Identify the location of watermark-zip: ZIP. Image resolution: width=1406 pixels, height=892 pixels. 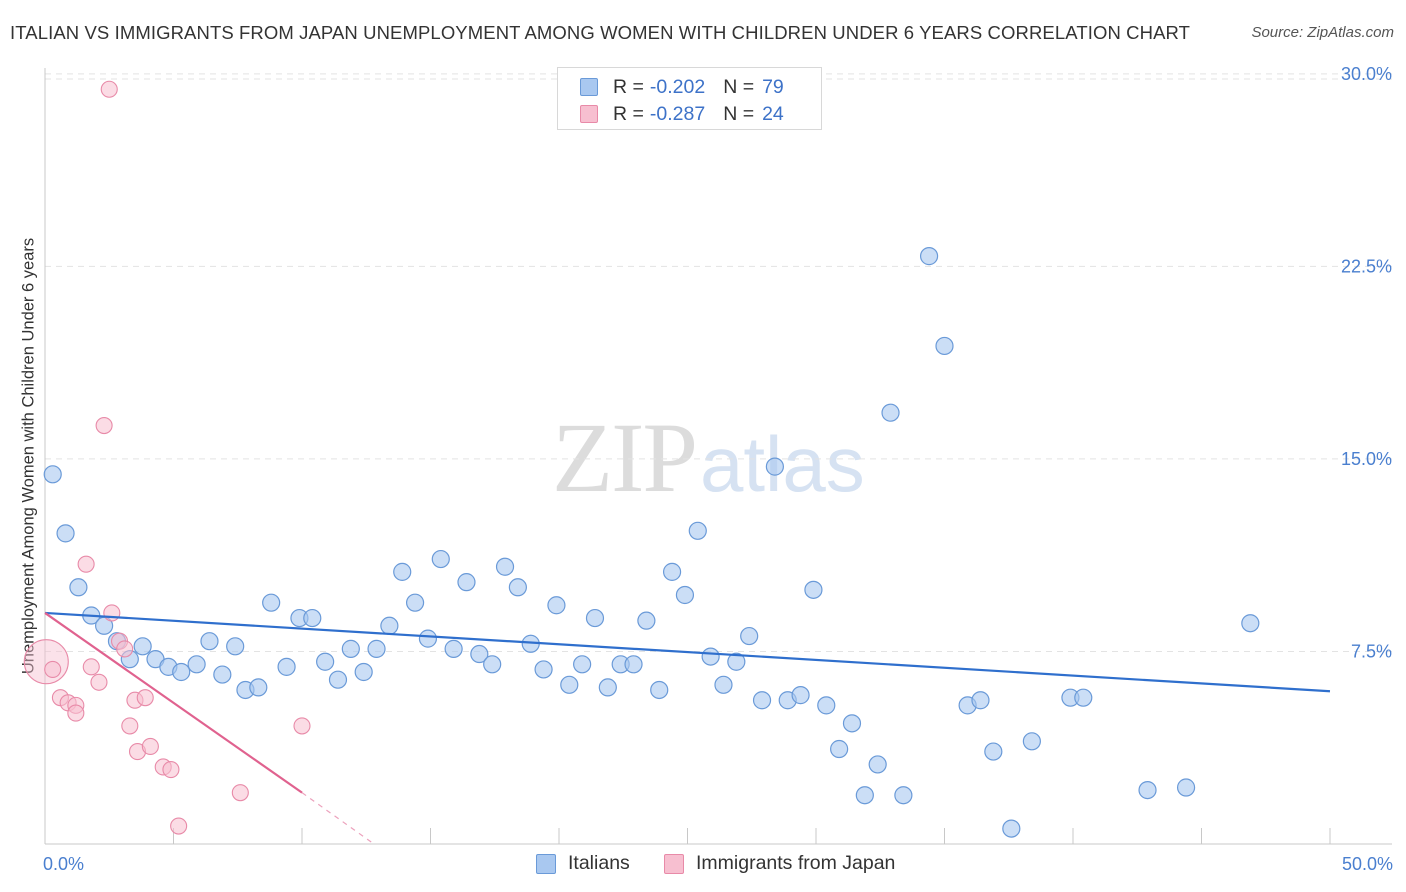
(625, 457).